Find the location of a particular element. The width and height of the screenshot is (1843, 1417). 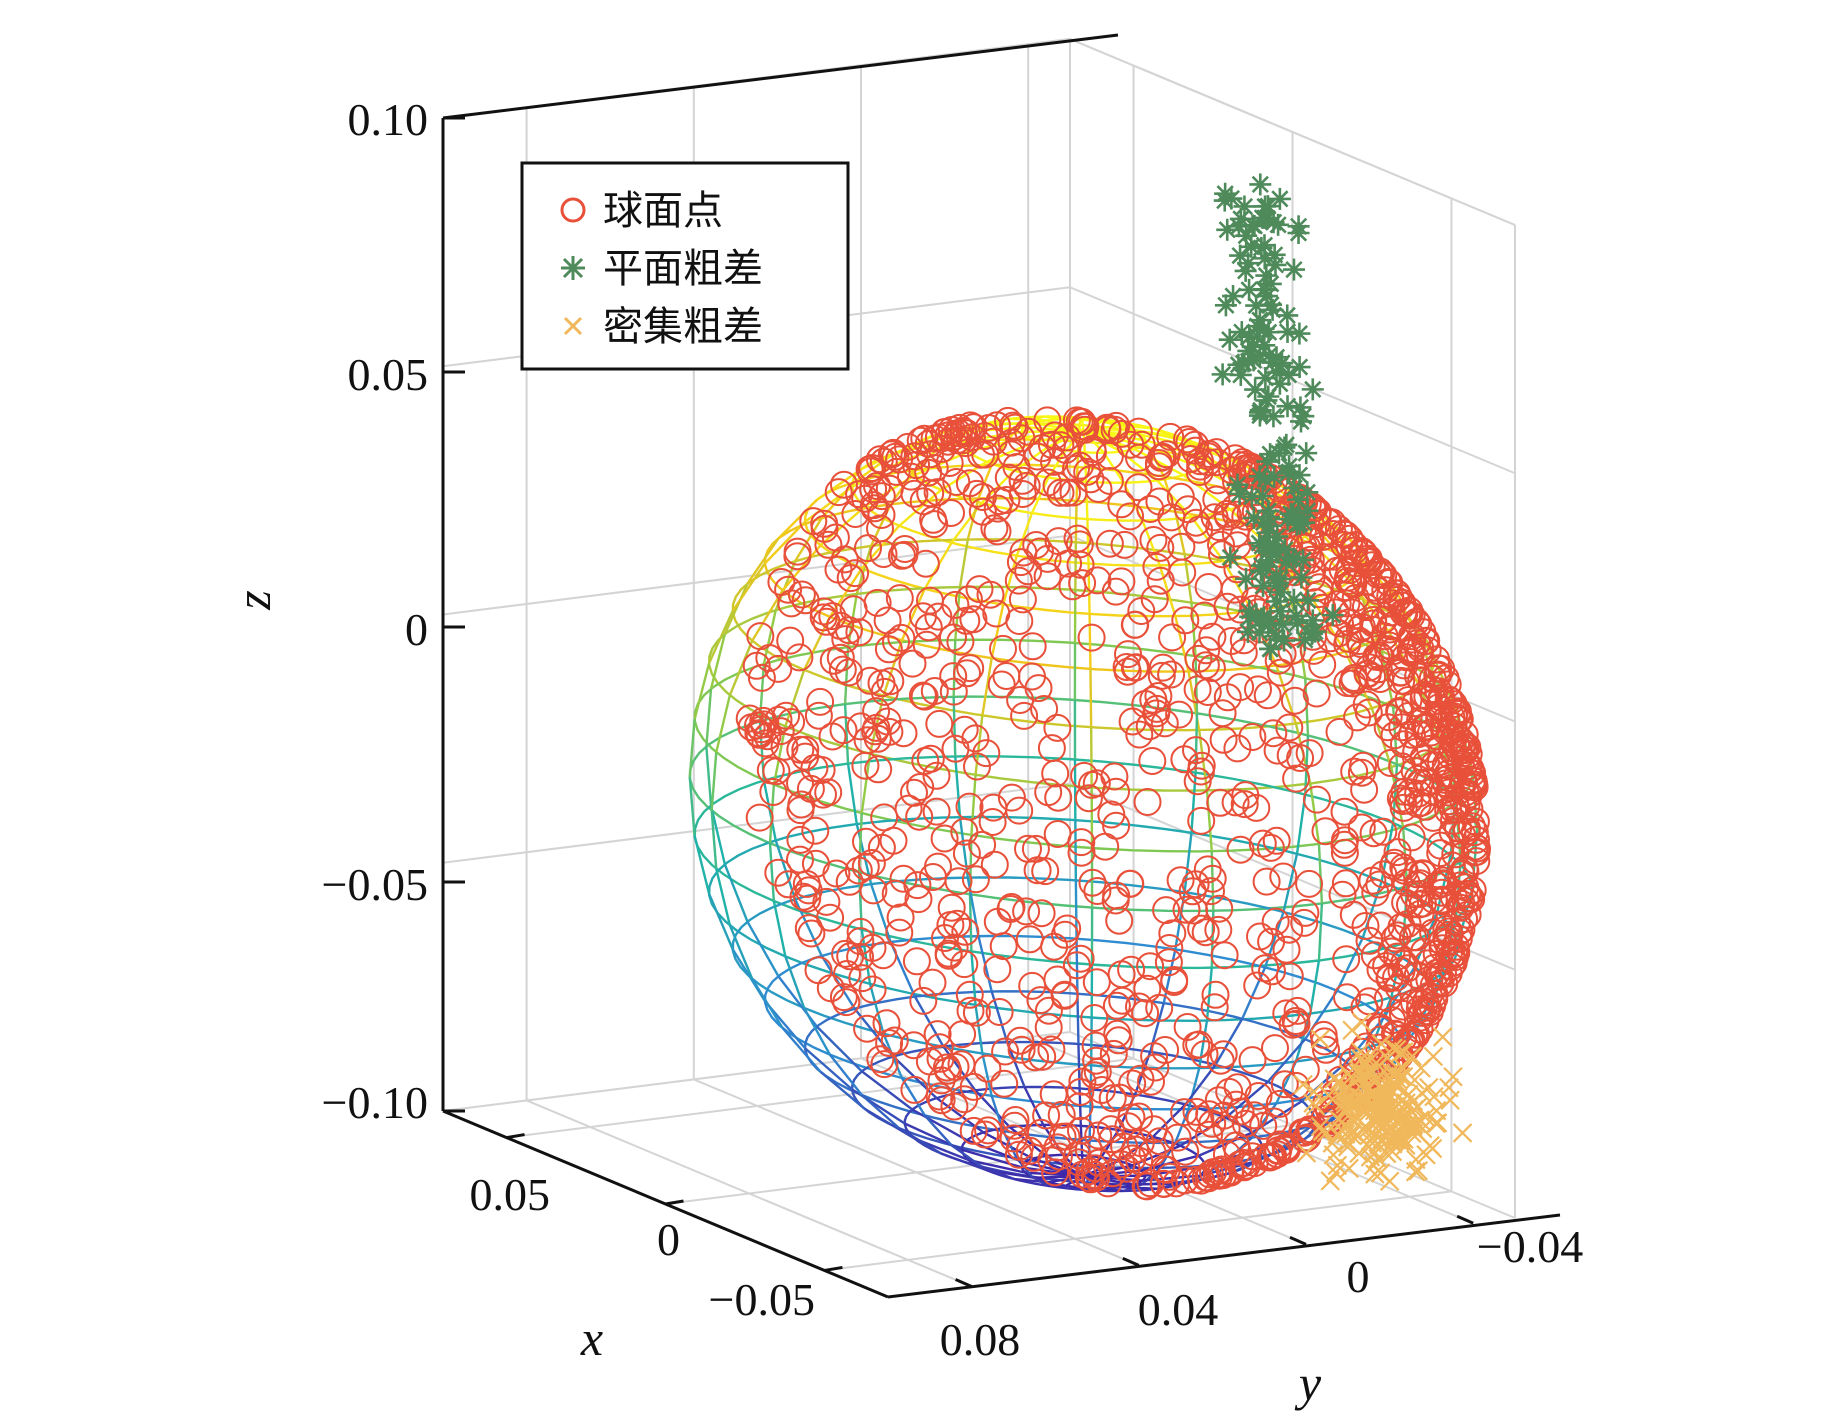

legend-label: 密集粗差 is located at coordinates (683, 327).